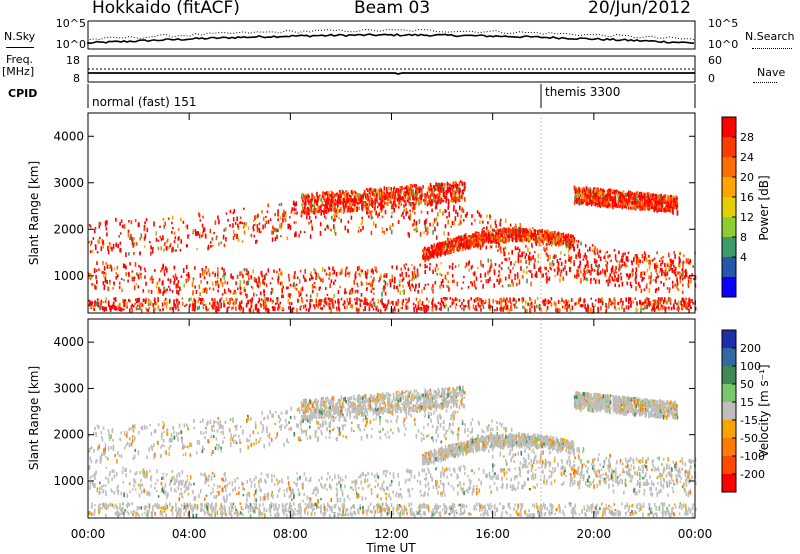 The width and height of the screenshot is (800, 554). Describe the element at coordinates (73, 60) in the screenshot. I see `freq-tick-top: 18` at that location.